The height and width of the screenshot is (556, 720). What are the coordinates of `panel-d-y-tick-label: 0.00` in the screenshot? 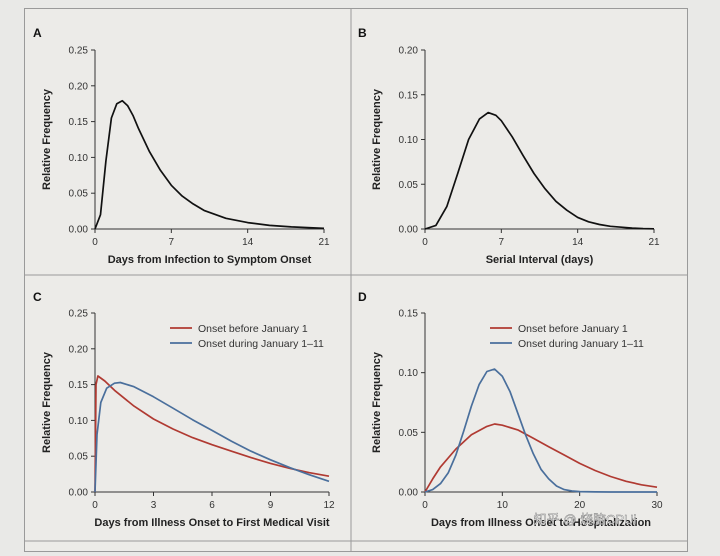 It's located at (409, 493).